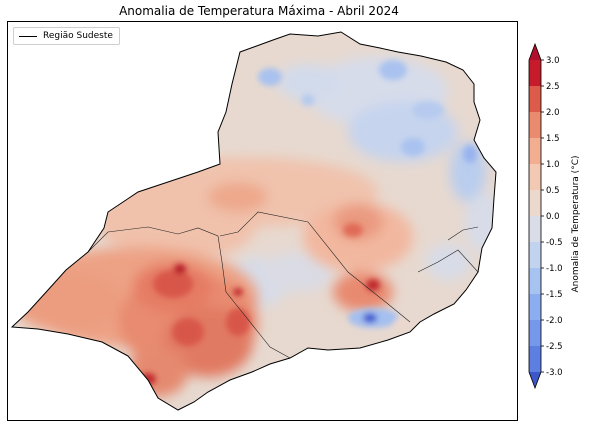 The height and width of the screenshot is (429, 590). Describe the element at coordinates (576, 224) in the screenshot. I see `colorbar-label: Anomalia de Temperatura (°C)` at that location.